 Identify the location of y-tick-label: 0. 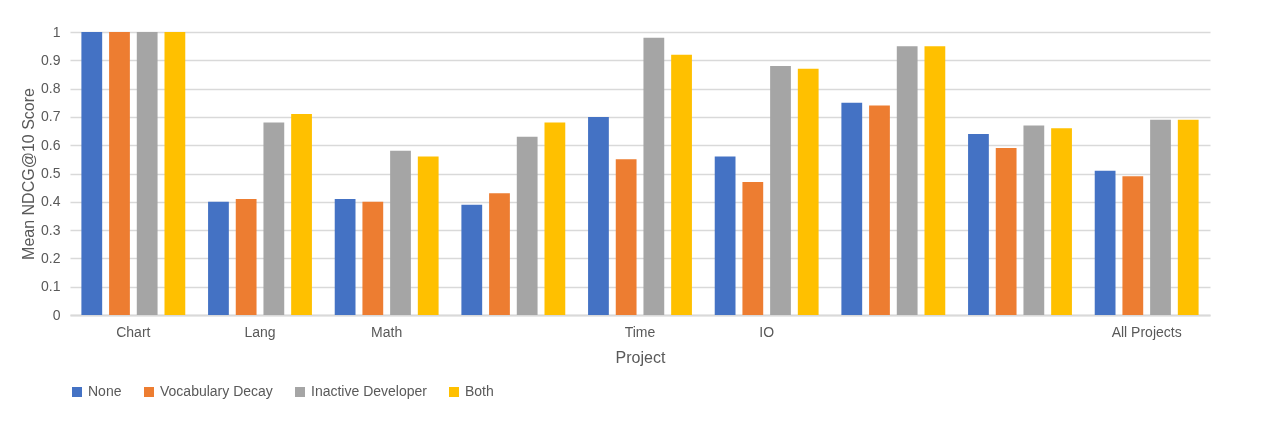
(56, 314).